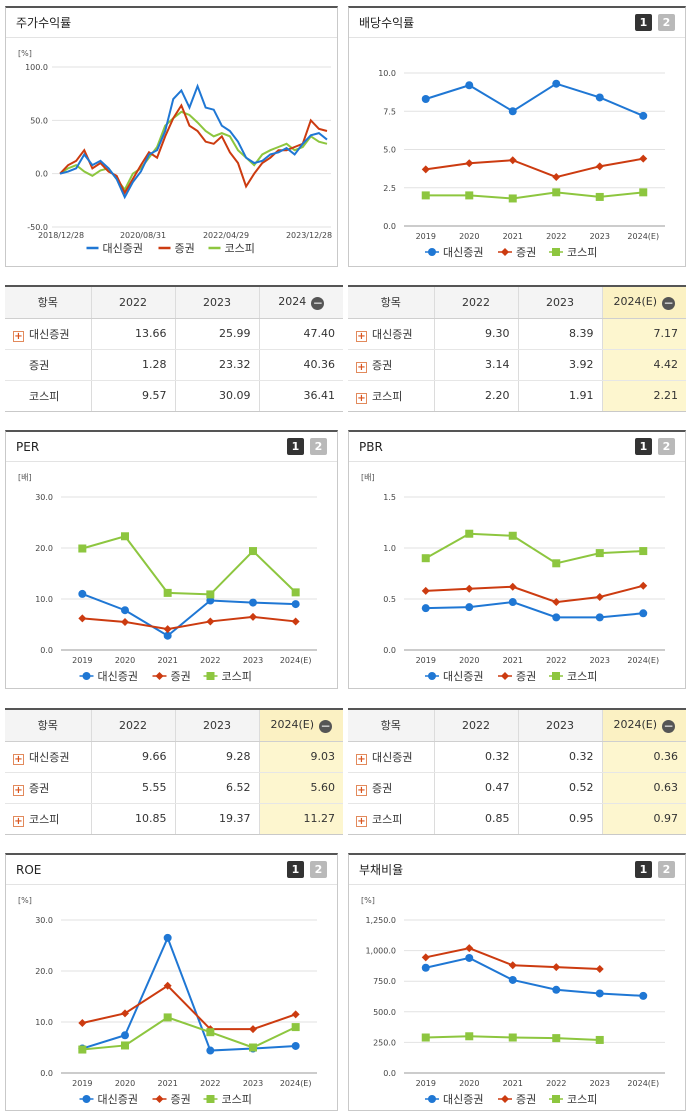 The width and height of the screenshot is (691, 1115). Describe the element at coordinates (389, 150) in the screenshot. I see `y-tick-label: 5.0` at that location.